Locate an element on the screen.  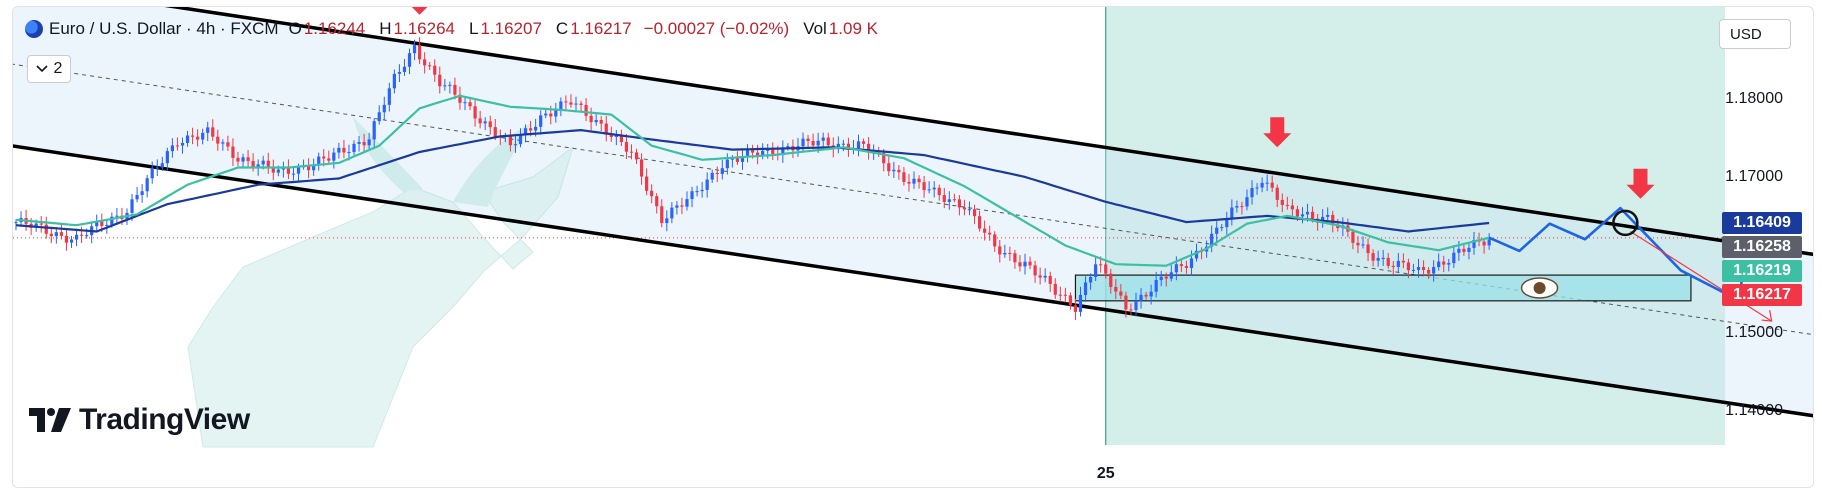
open-value: 1.16244 is located at coordinates (334, 28).